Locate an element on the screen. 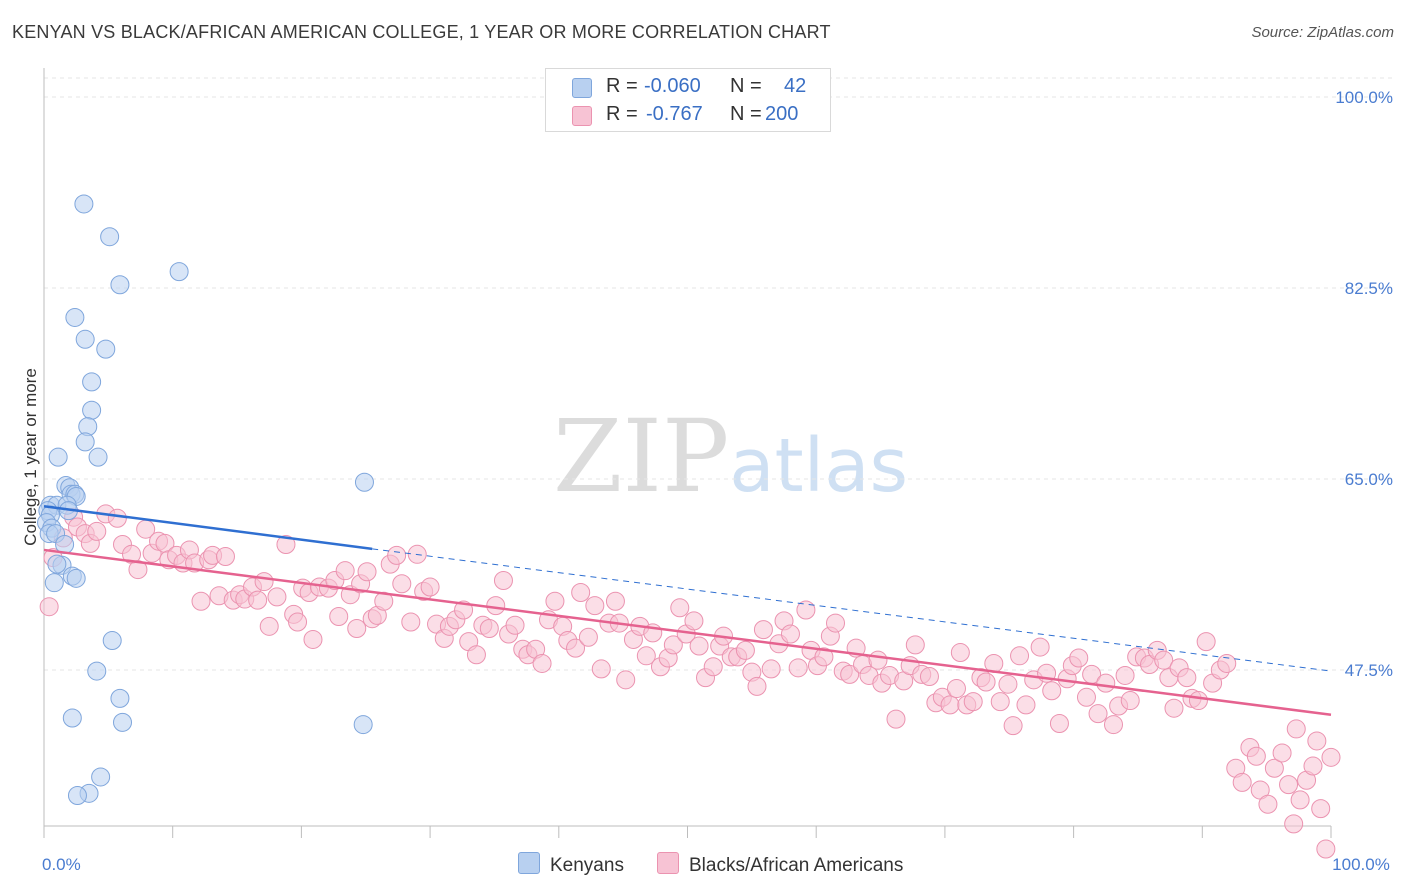 The image size is (1406, 892). legend: R = -0.060 N = 42 R = -0.767 N = 200 is located at coordinates (688, 100).